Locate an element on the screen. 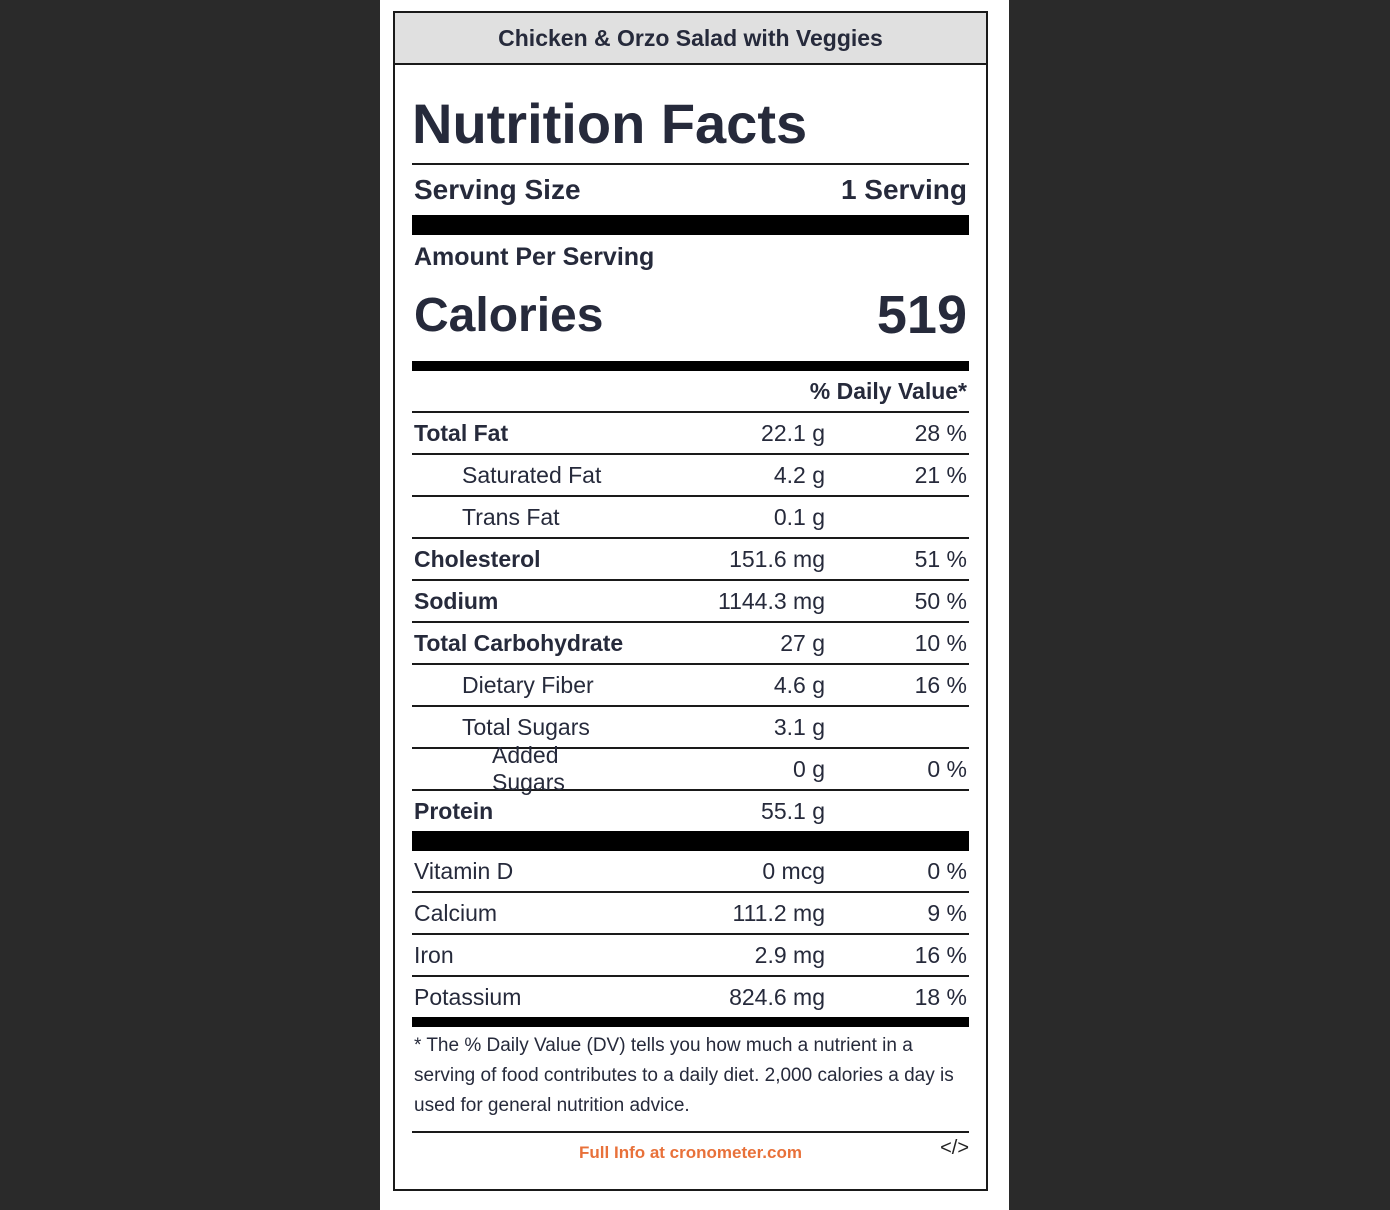 The width and height of the screenshot is (1390, 1210). nutrient-amount: 4.6 g is located at coordinates (799, 684).